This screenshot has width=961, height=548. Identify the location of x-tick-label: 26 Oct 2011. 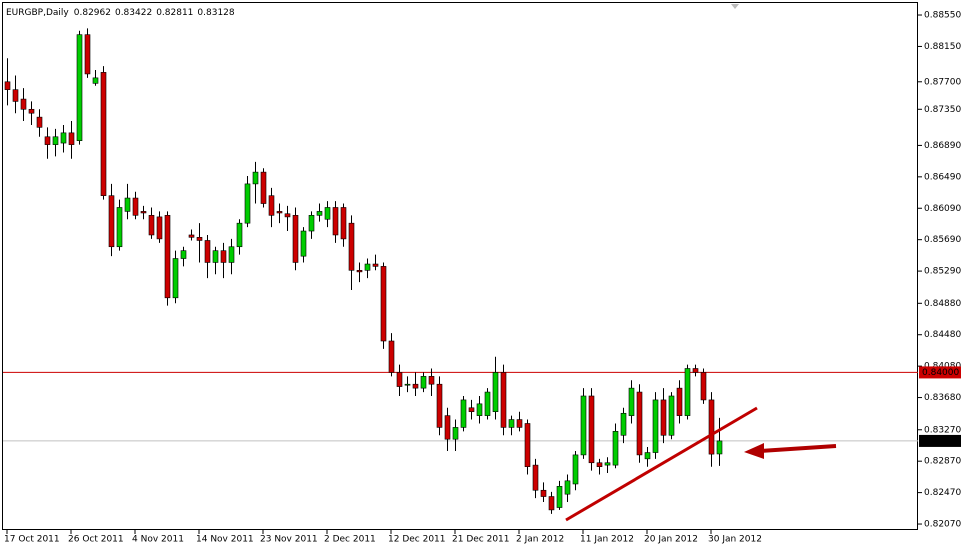
(96, 540).